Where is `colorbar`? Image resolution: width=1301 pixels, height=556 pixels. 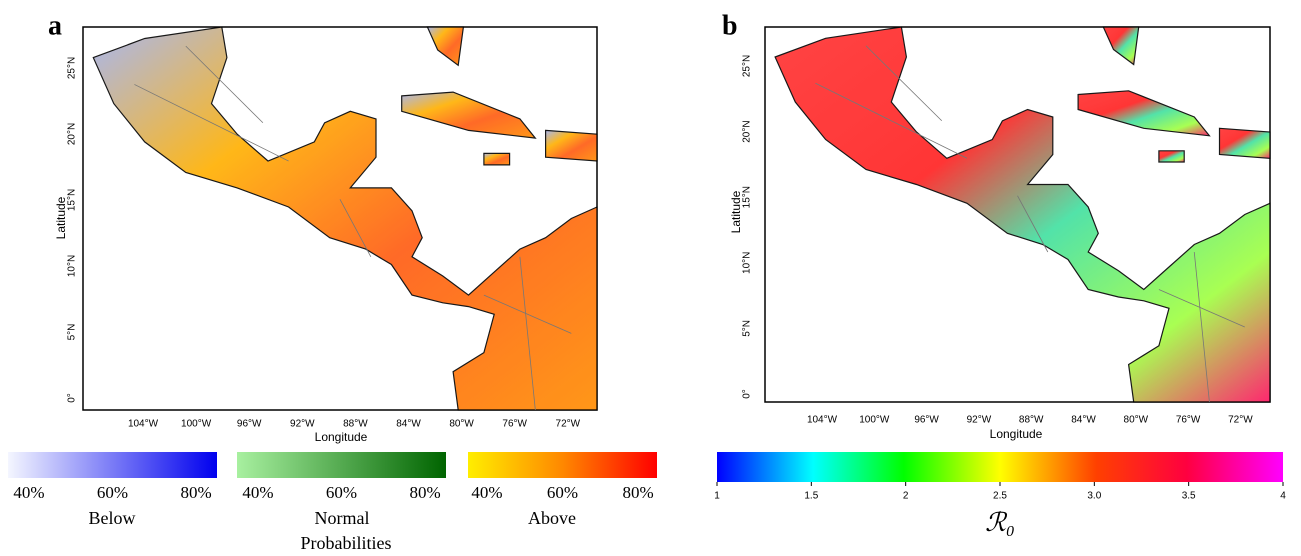 colorbar is located at coordinates (1000, 467).